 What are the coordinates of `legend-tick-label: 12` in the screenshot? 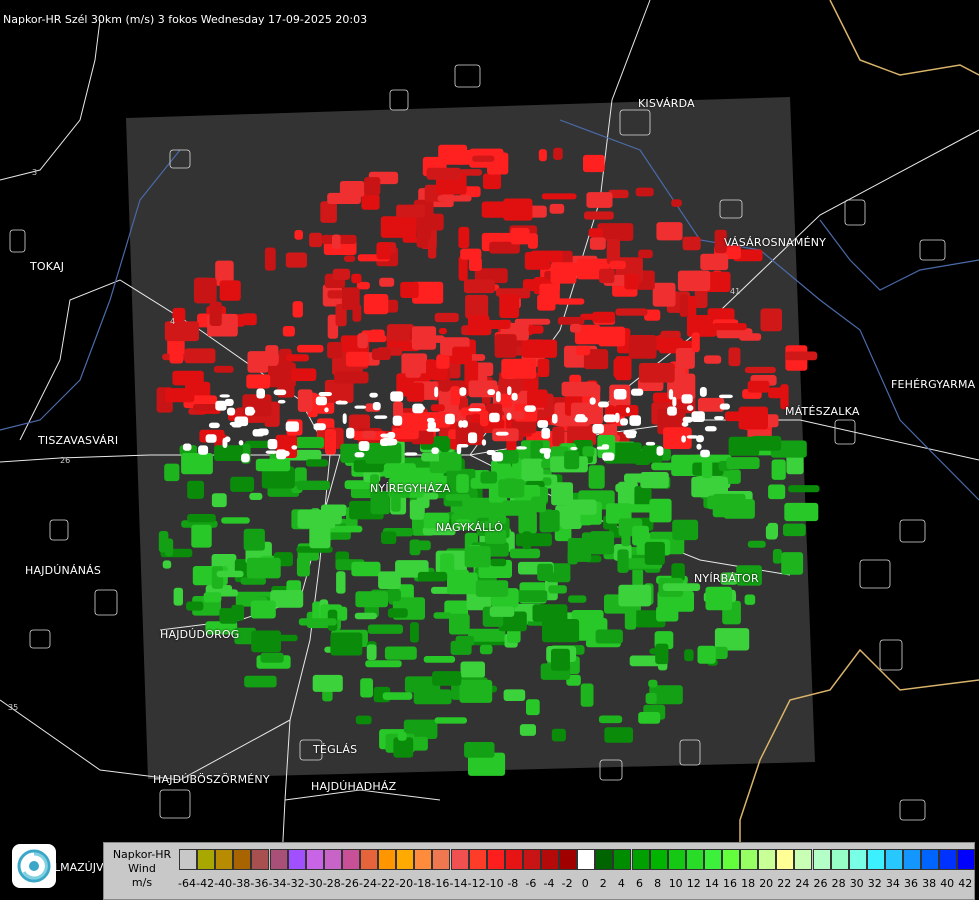 It's located at (693, 883).